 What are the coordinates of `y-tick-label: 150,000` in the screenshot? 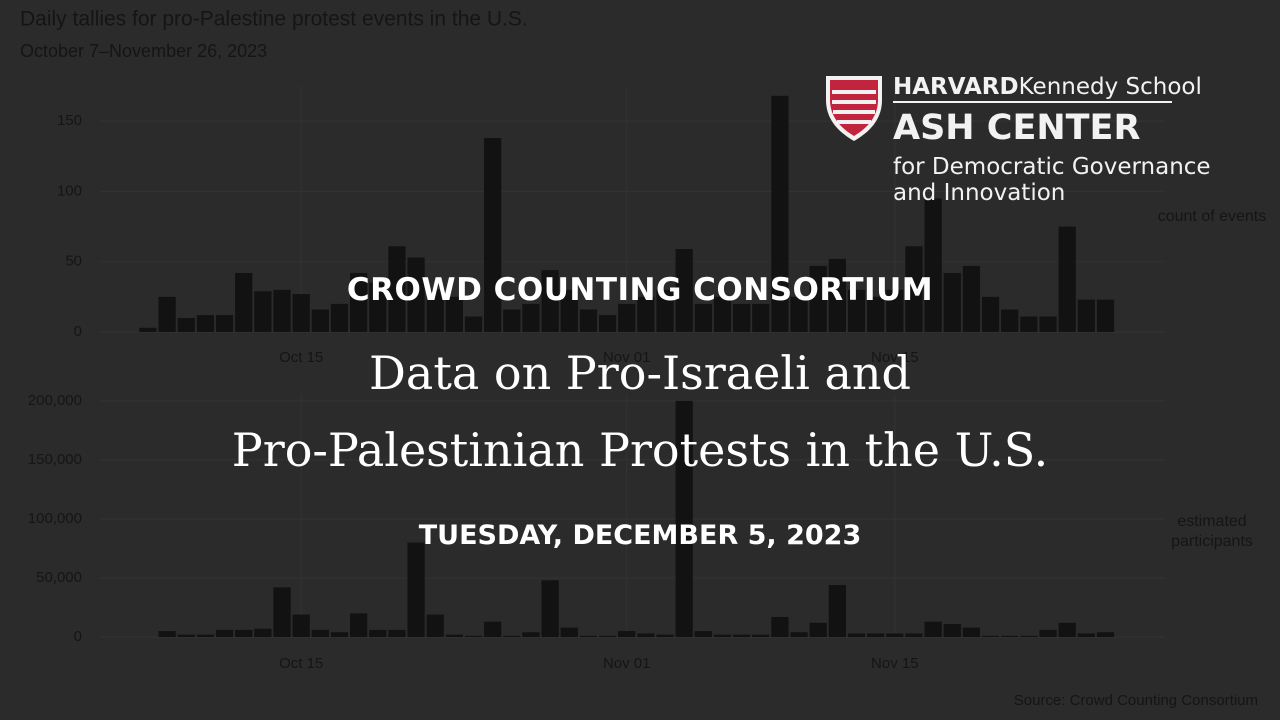 It's located at (55, 459).